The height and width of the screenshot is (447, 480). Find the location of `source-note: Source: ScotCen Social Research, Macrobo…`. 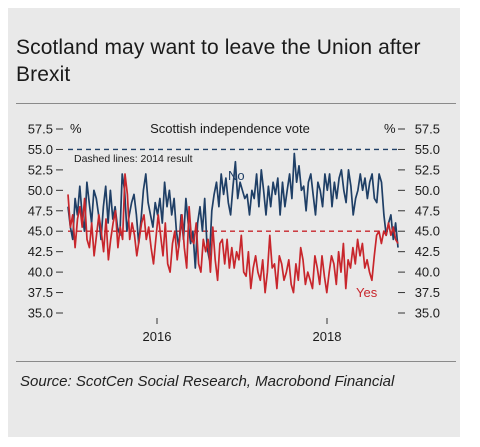

source-note: Source: ScotCen Social Research, Macrobo… is located at coordinates (207, 381).